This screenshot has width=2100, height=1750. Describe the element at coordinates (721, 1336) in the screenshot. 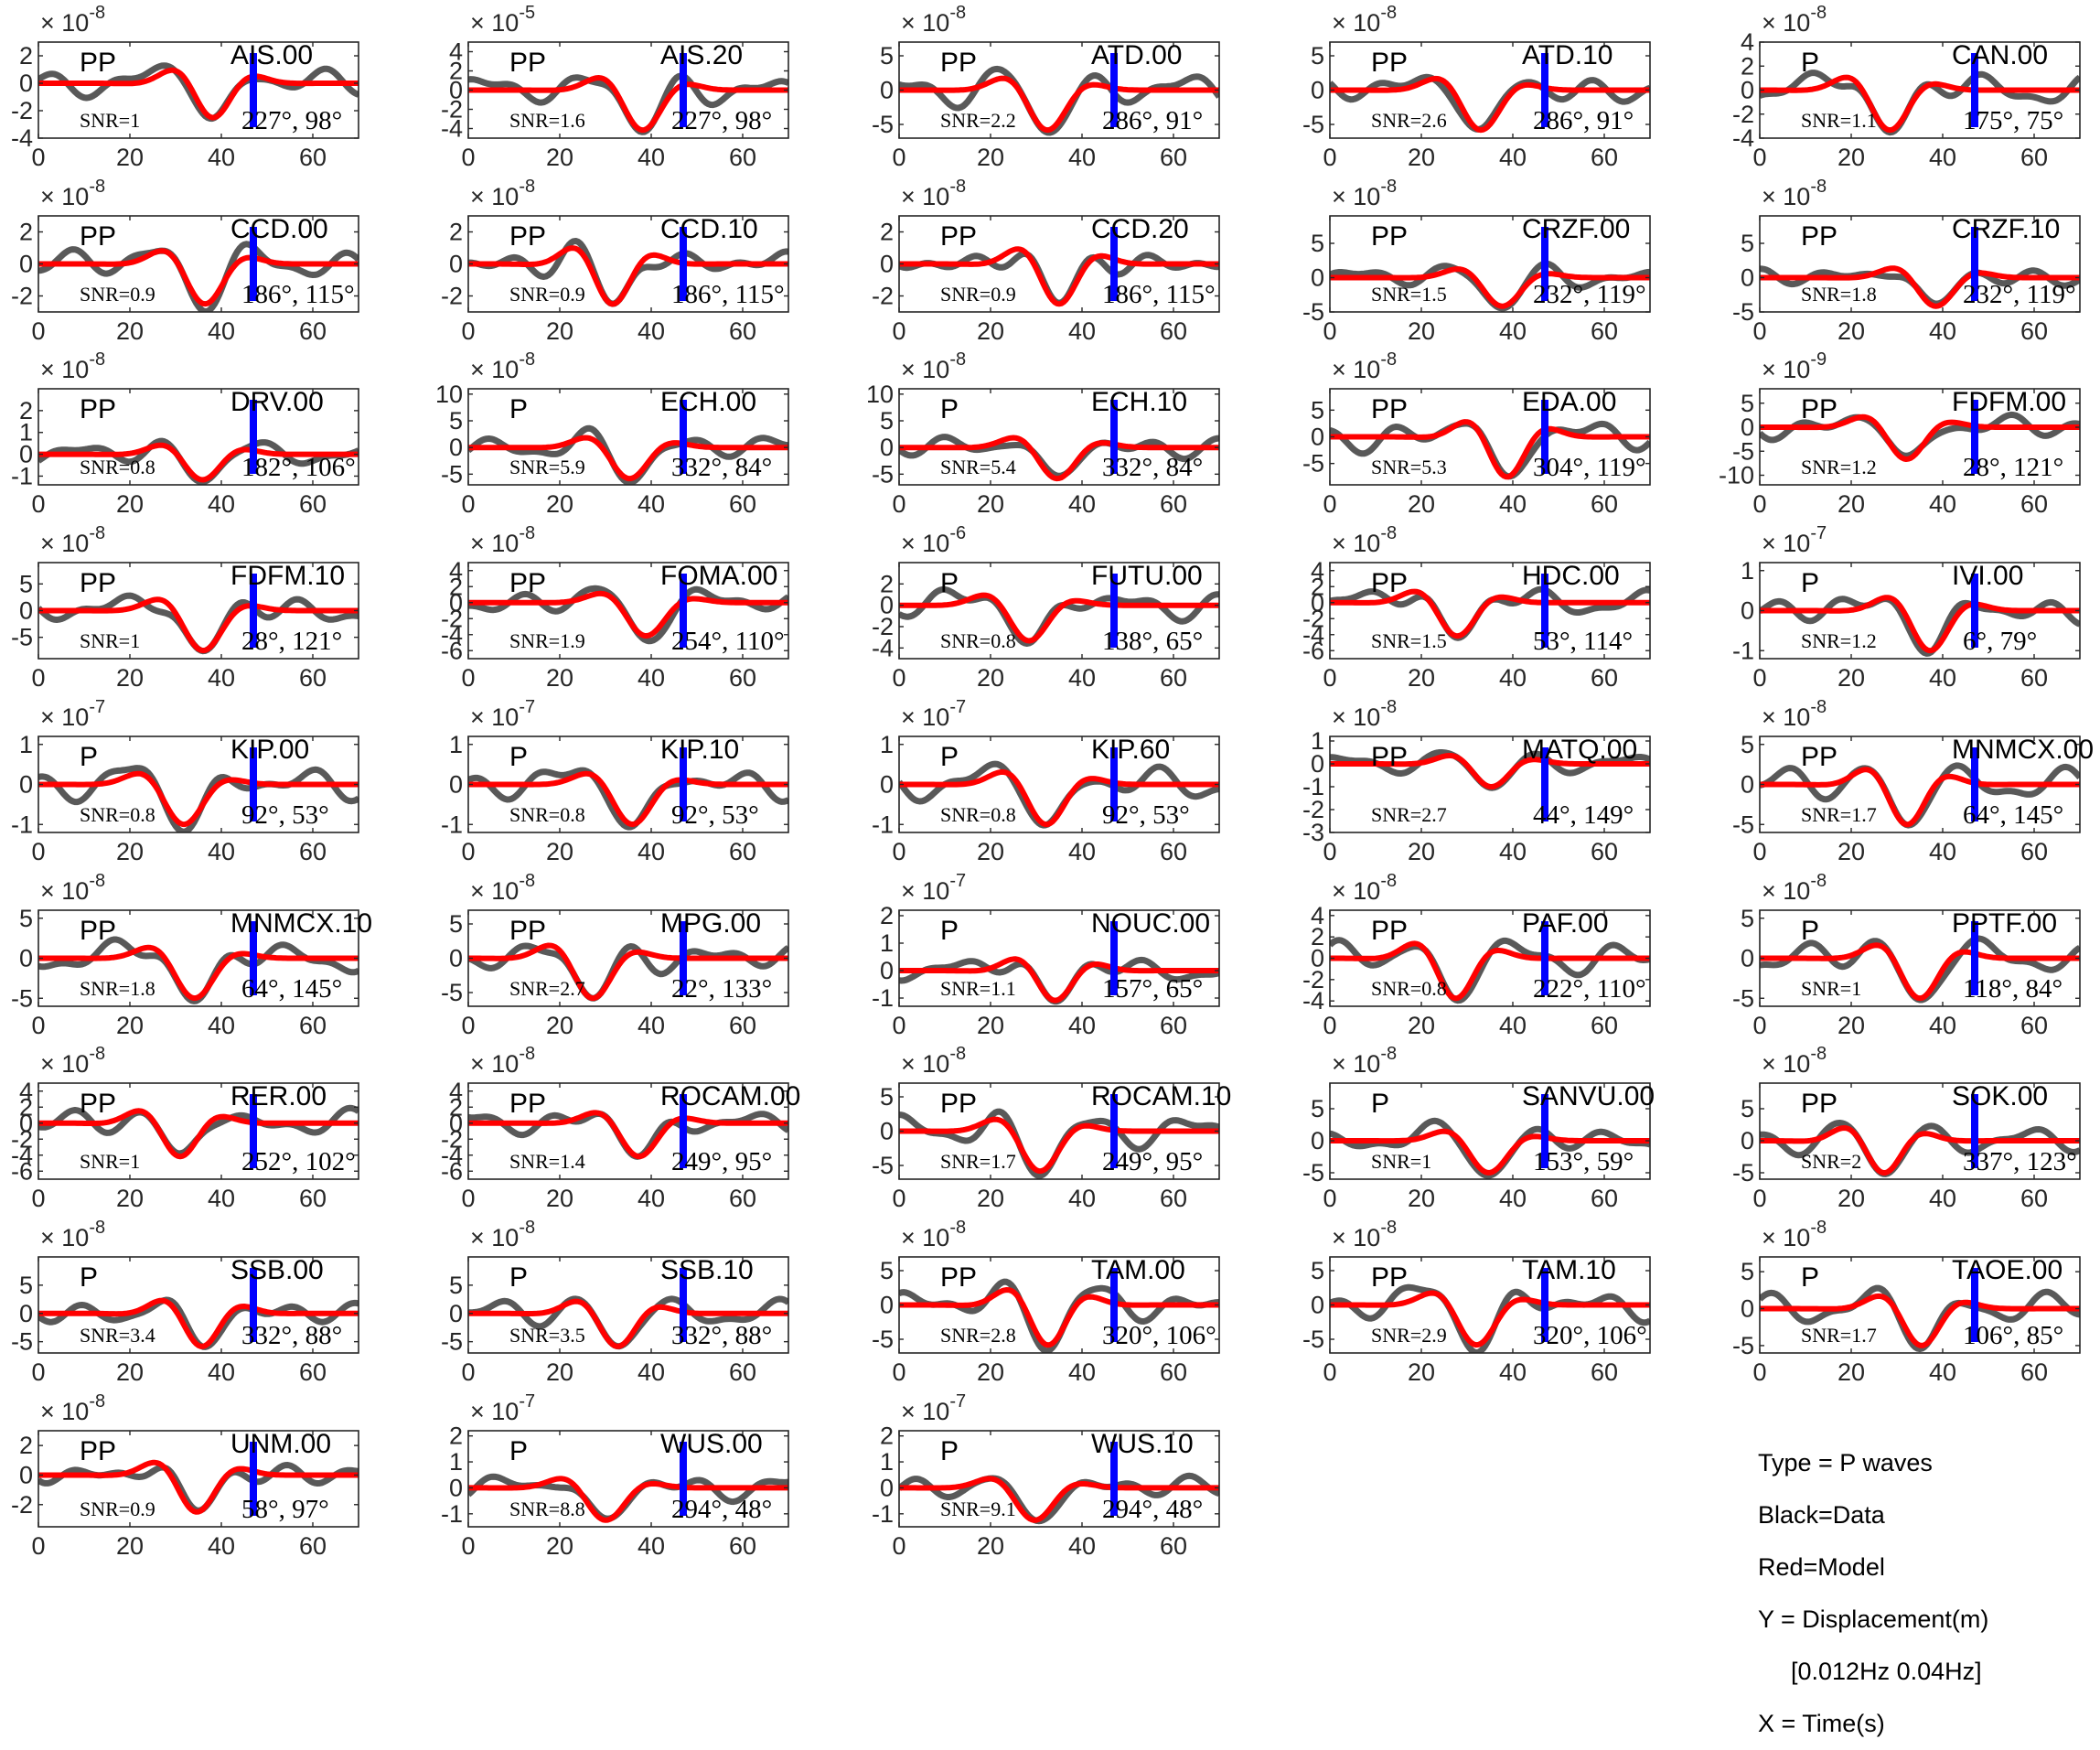

I see `azimuth-angle-label: 332°, 88°` at that location.